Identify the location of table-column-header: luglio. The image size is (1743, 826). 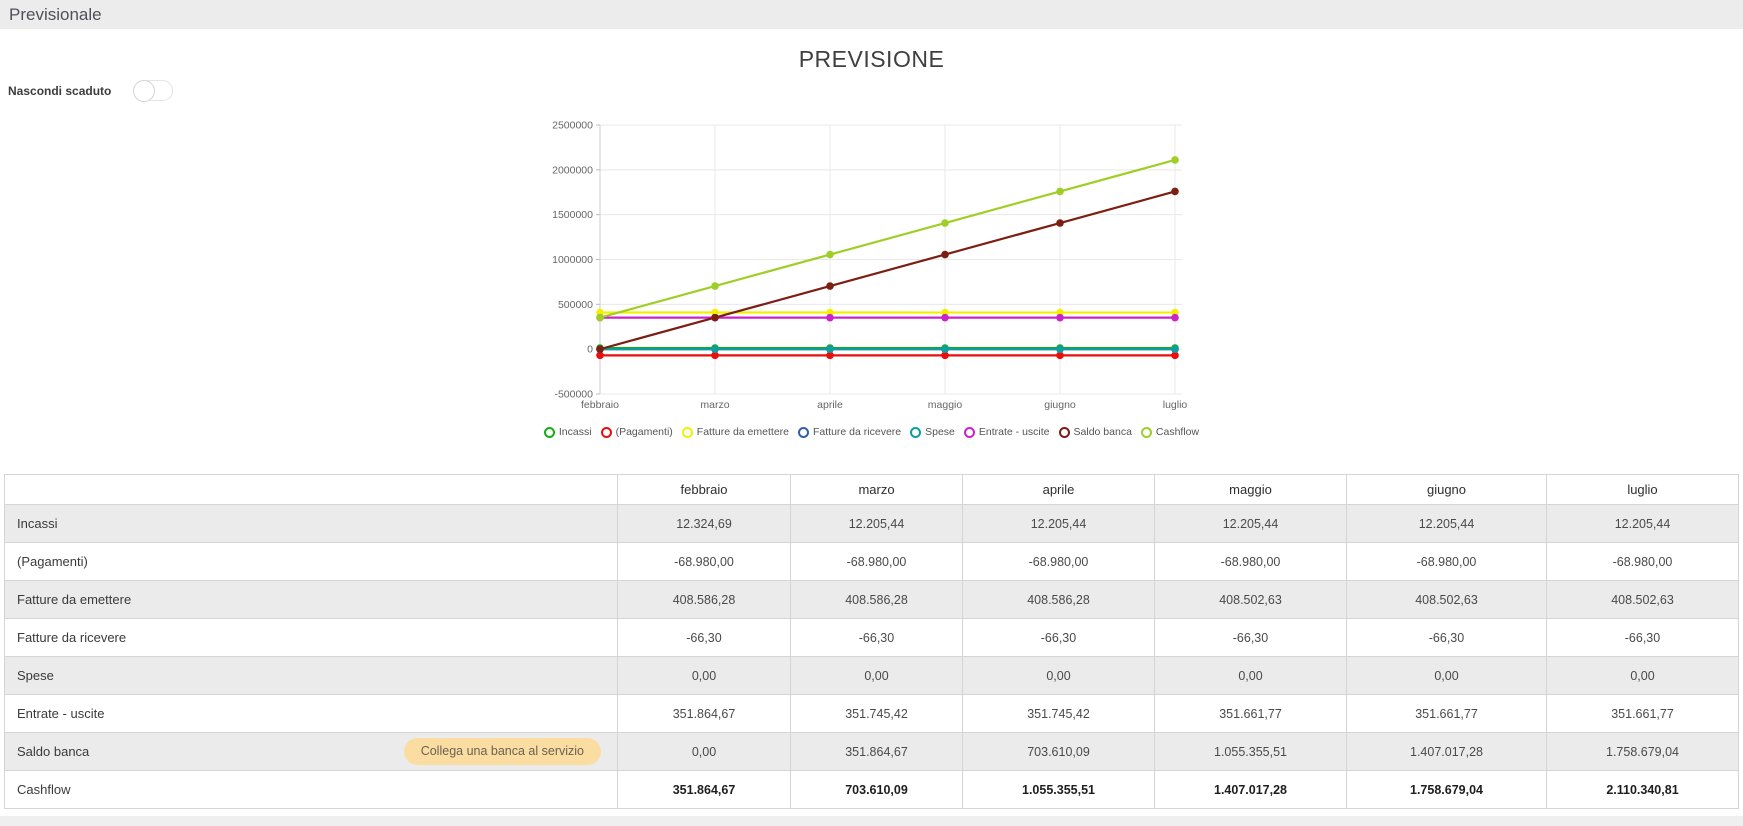
(1642, 489).